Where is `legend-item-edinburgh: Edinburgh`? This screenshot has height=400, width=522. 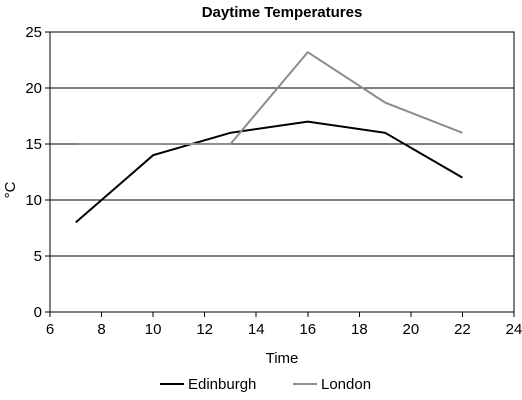
legend-item-edinburgh: Edinburgh is located at coordinates (208, 384).